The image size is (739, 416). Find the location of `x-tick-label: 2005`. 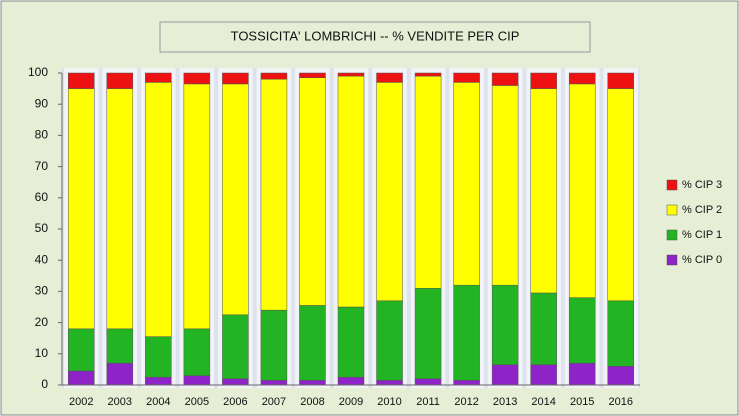

x-tick-label: 2005 is located at coordinates (197, 402).